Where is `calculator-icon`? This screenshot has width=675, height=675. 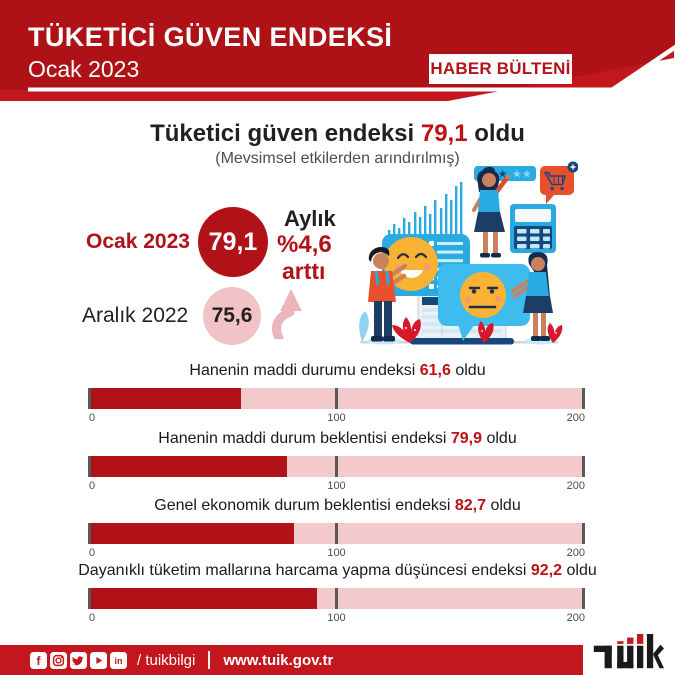 calculator-icon is located at coordinates (533, 228).